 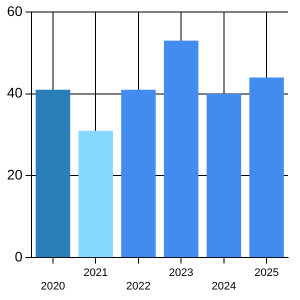 What do you see at coordinates (14, 92) in the screenshot?
I see `y-tick-label: 40` at bounding box center [14, 92].